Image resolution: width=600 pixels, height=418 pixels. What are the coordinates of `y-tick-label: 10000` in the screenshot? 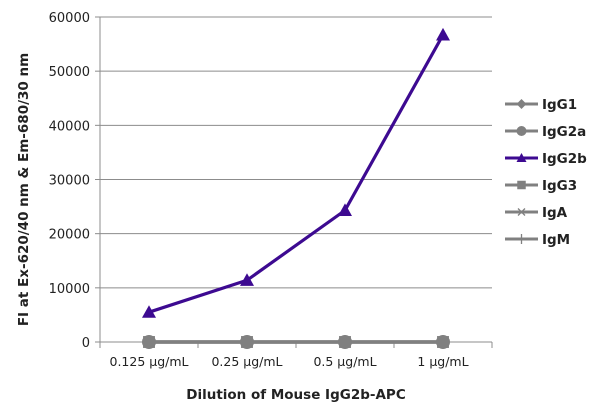 It's located at (69, 289).